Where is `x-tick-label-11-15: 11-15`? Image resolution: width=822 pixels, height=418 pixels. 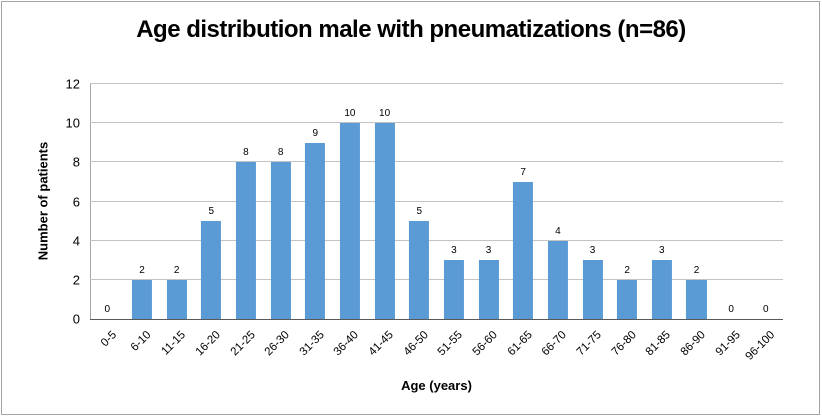
x-tick-label-11-15: 11-15 is located at coordinates (174, 343).